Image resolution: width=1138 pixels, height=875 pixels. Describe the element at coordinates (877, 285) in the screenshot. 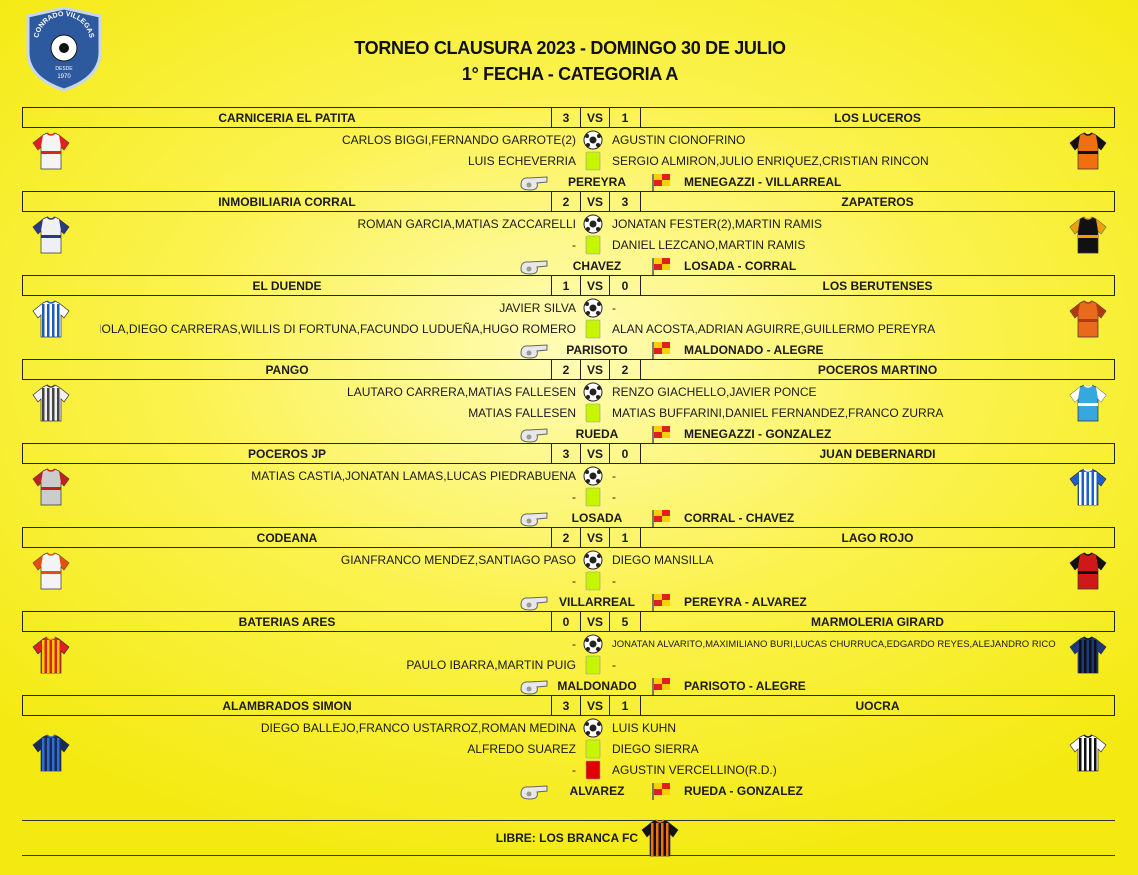

I see `away-team: LOS BERUTENSES` at that location.